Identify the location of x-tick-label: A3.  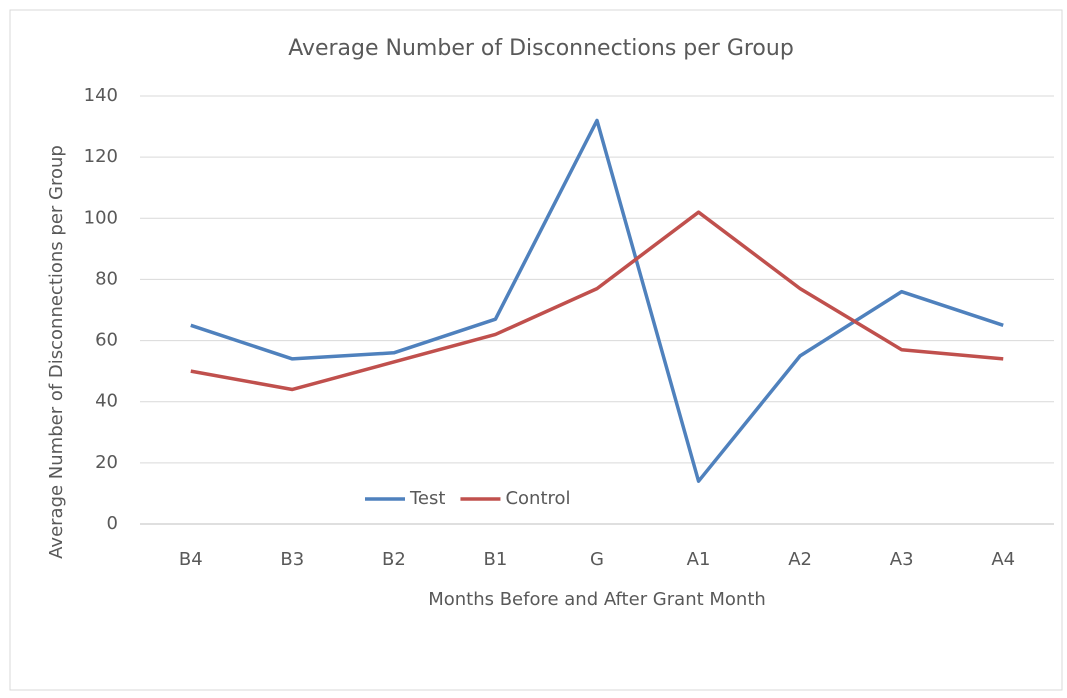
(902, 559).